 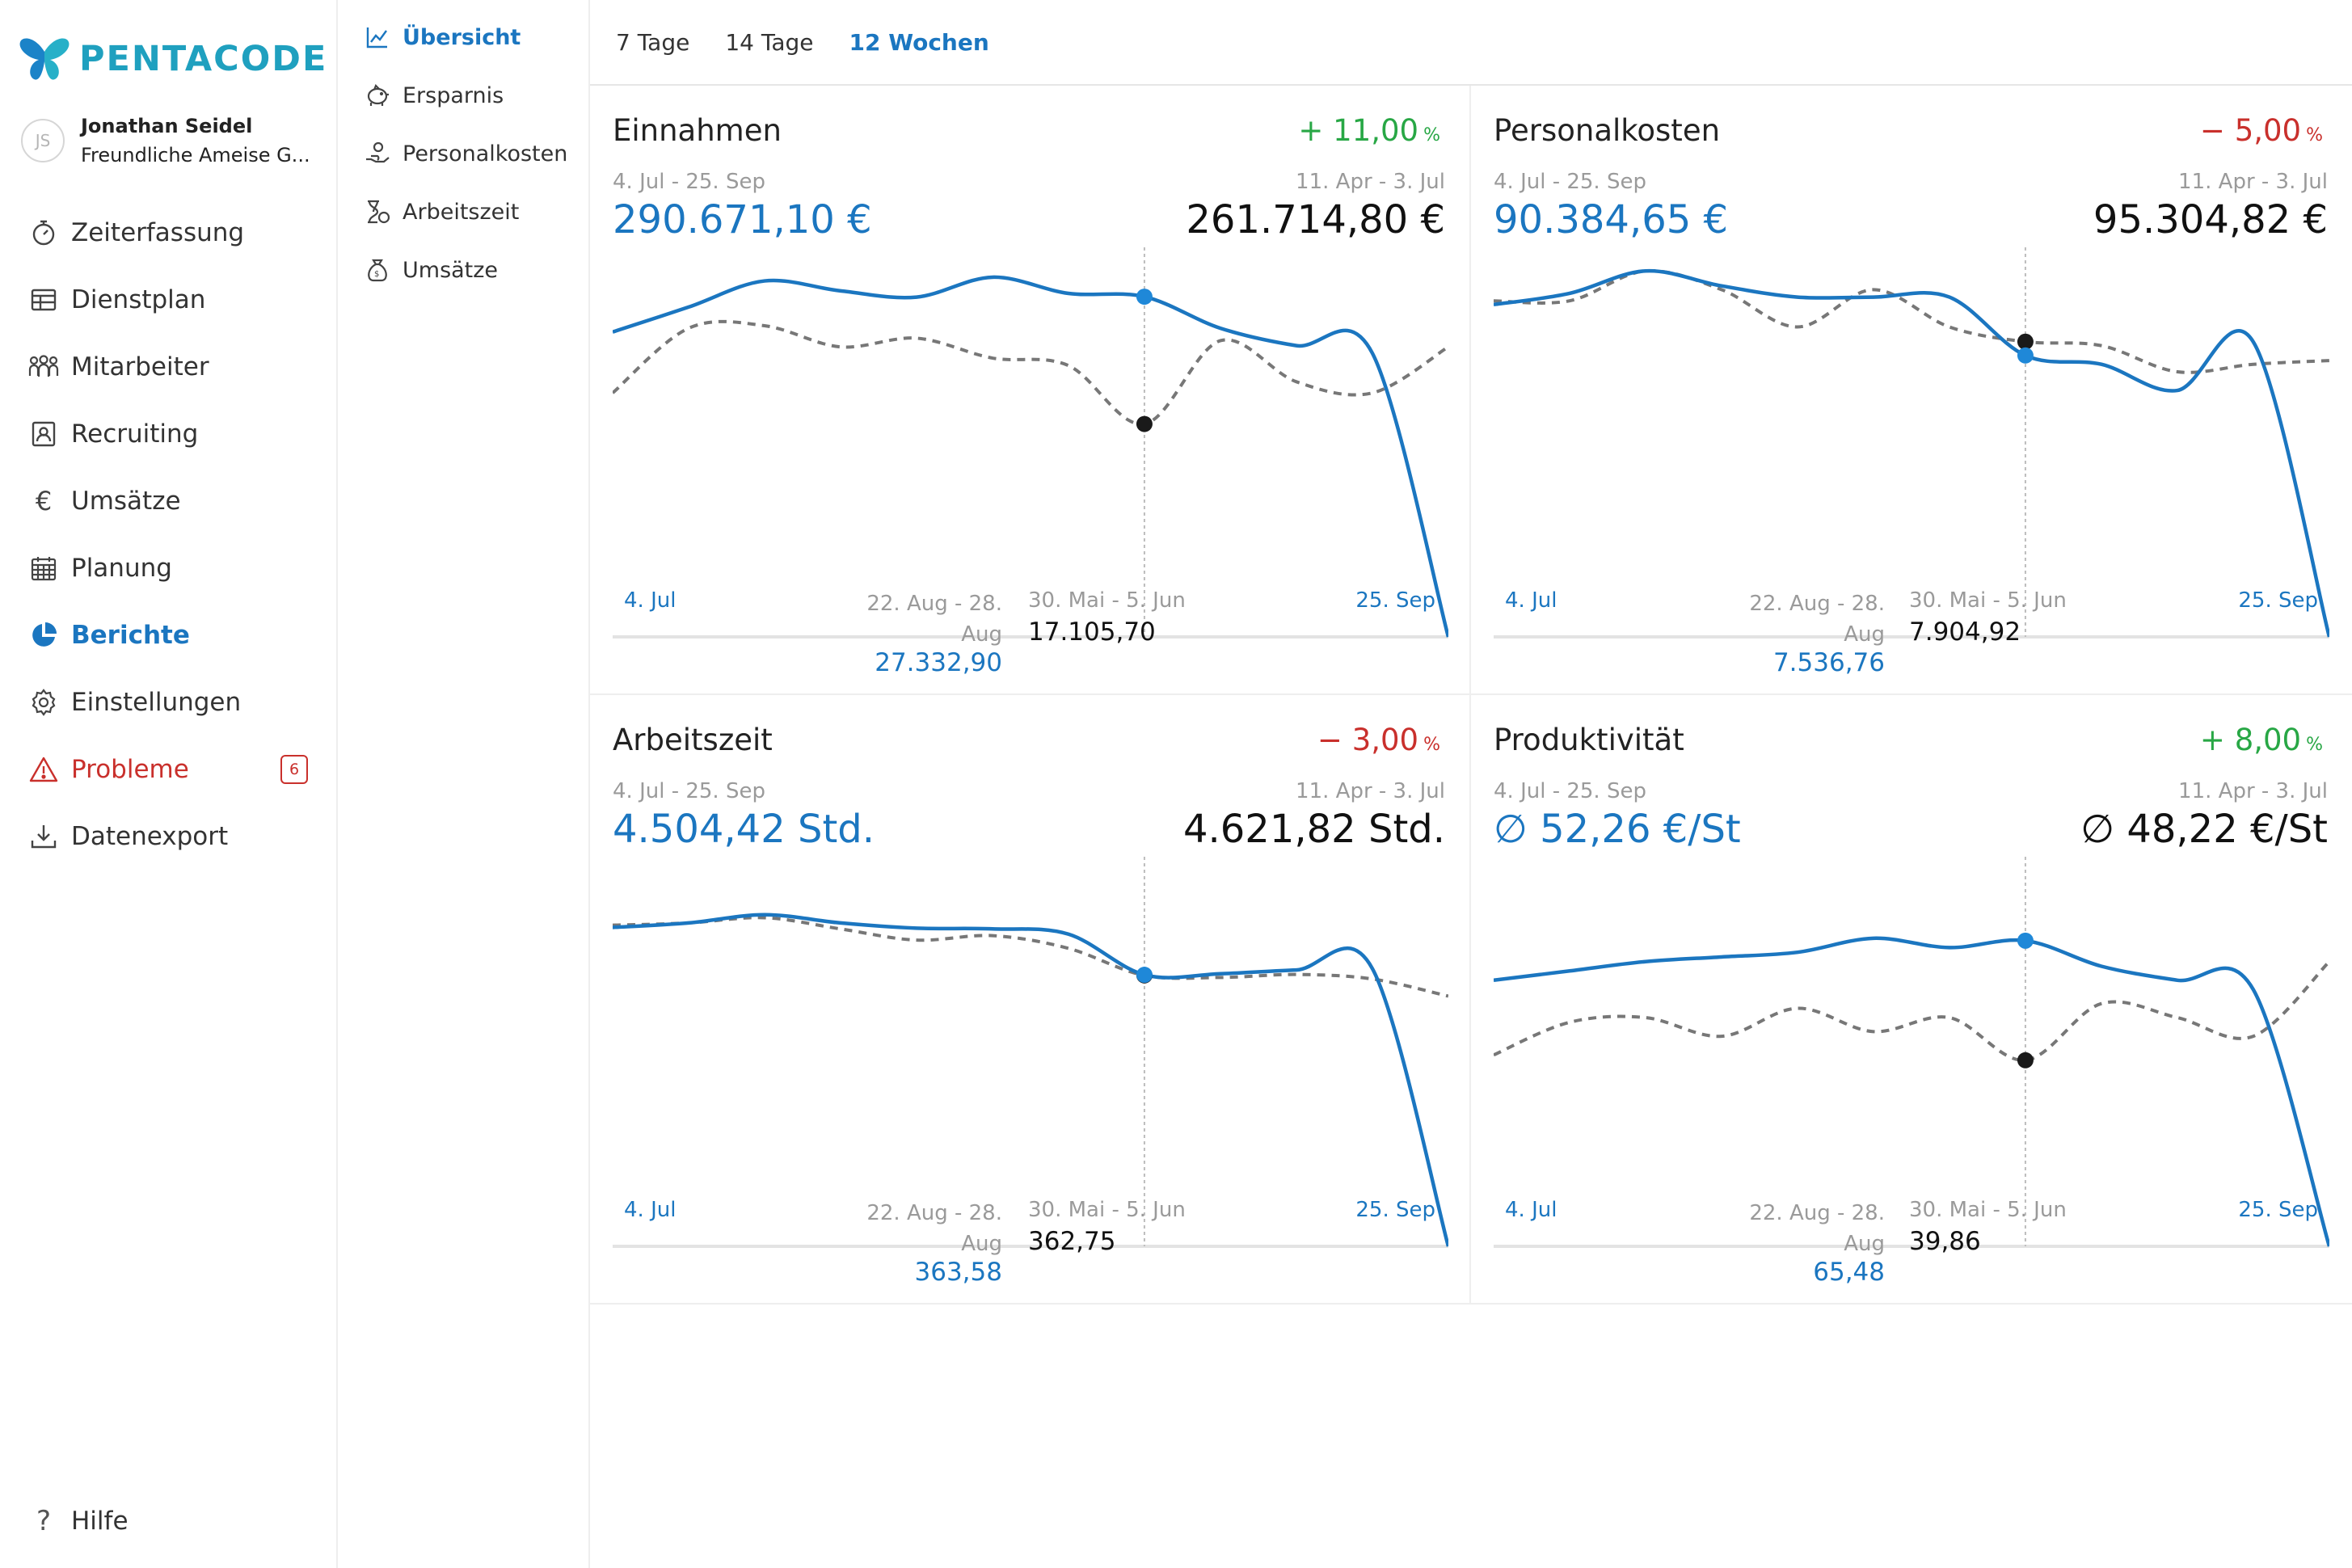 What do you see at coordinates (1817, 1228) in the screenshot?
I see `hover-current-label: 22. Aug - 28. Aug` at bounding box center [1817, 1228].